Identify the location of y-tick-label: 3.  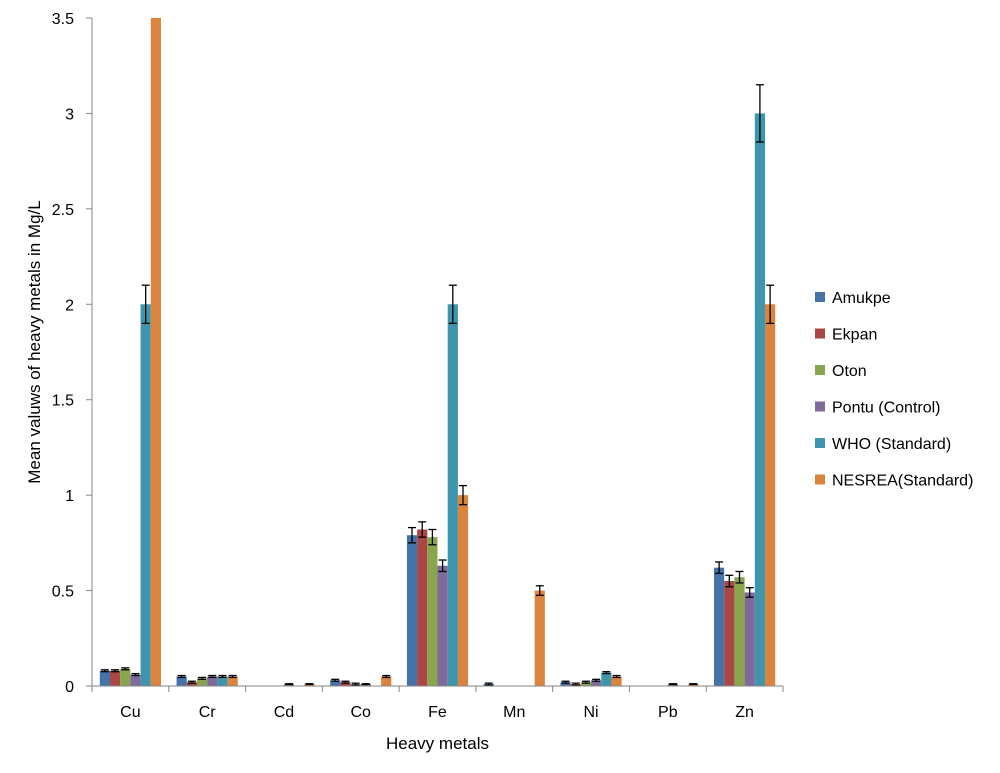
(69, 114).